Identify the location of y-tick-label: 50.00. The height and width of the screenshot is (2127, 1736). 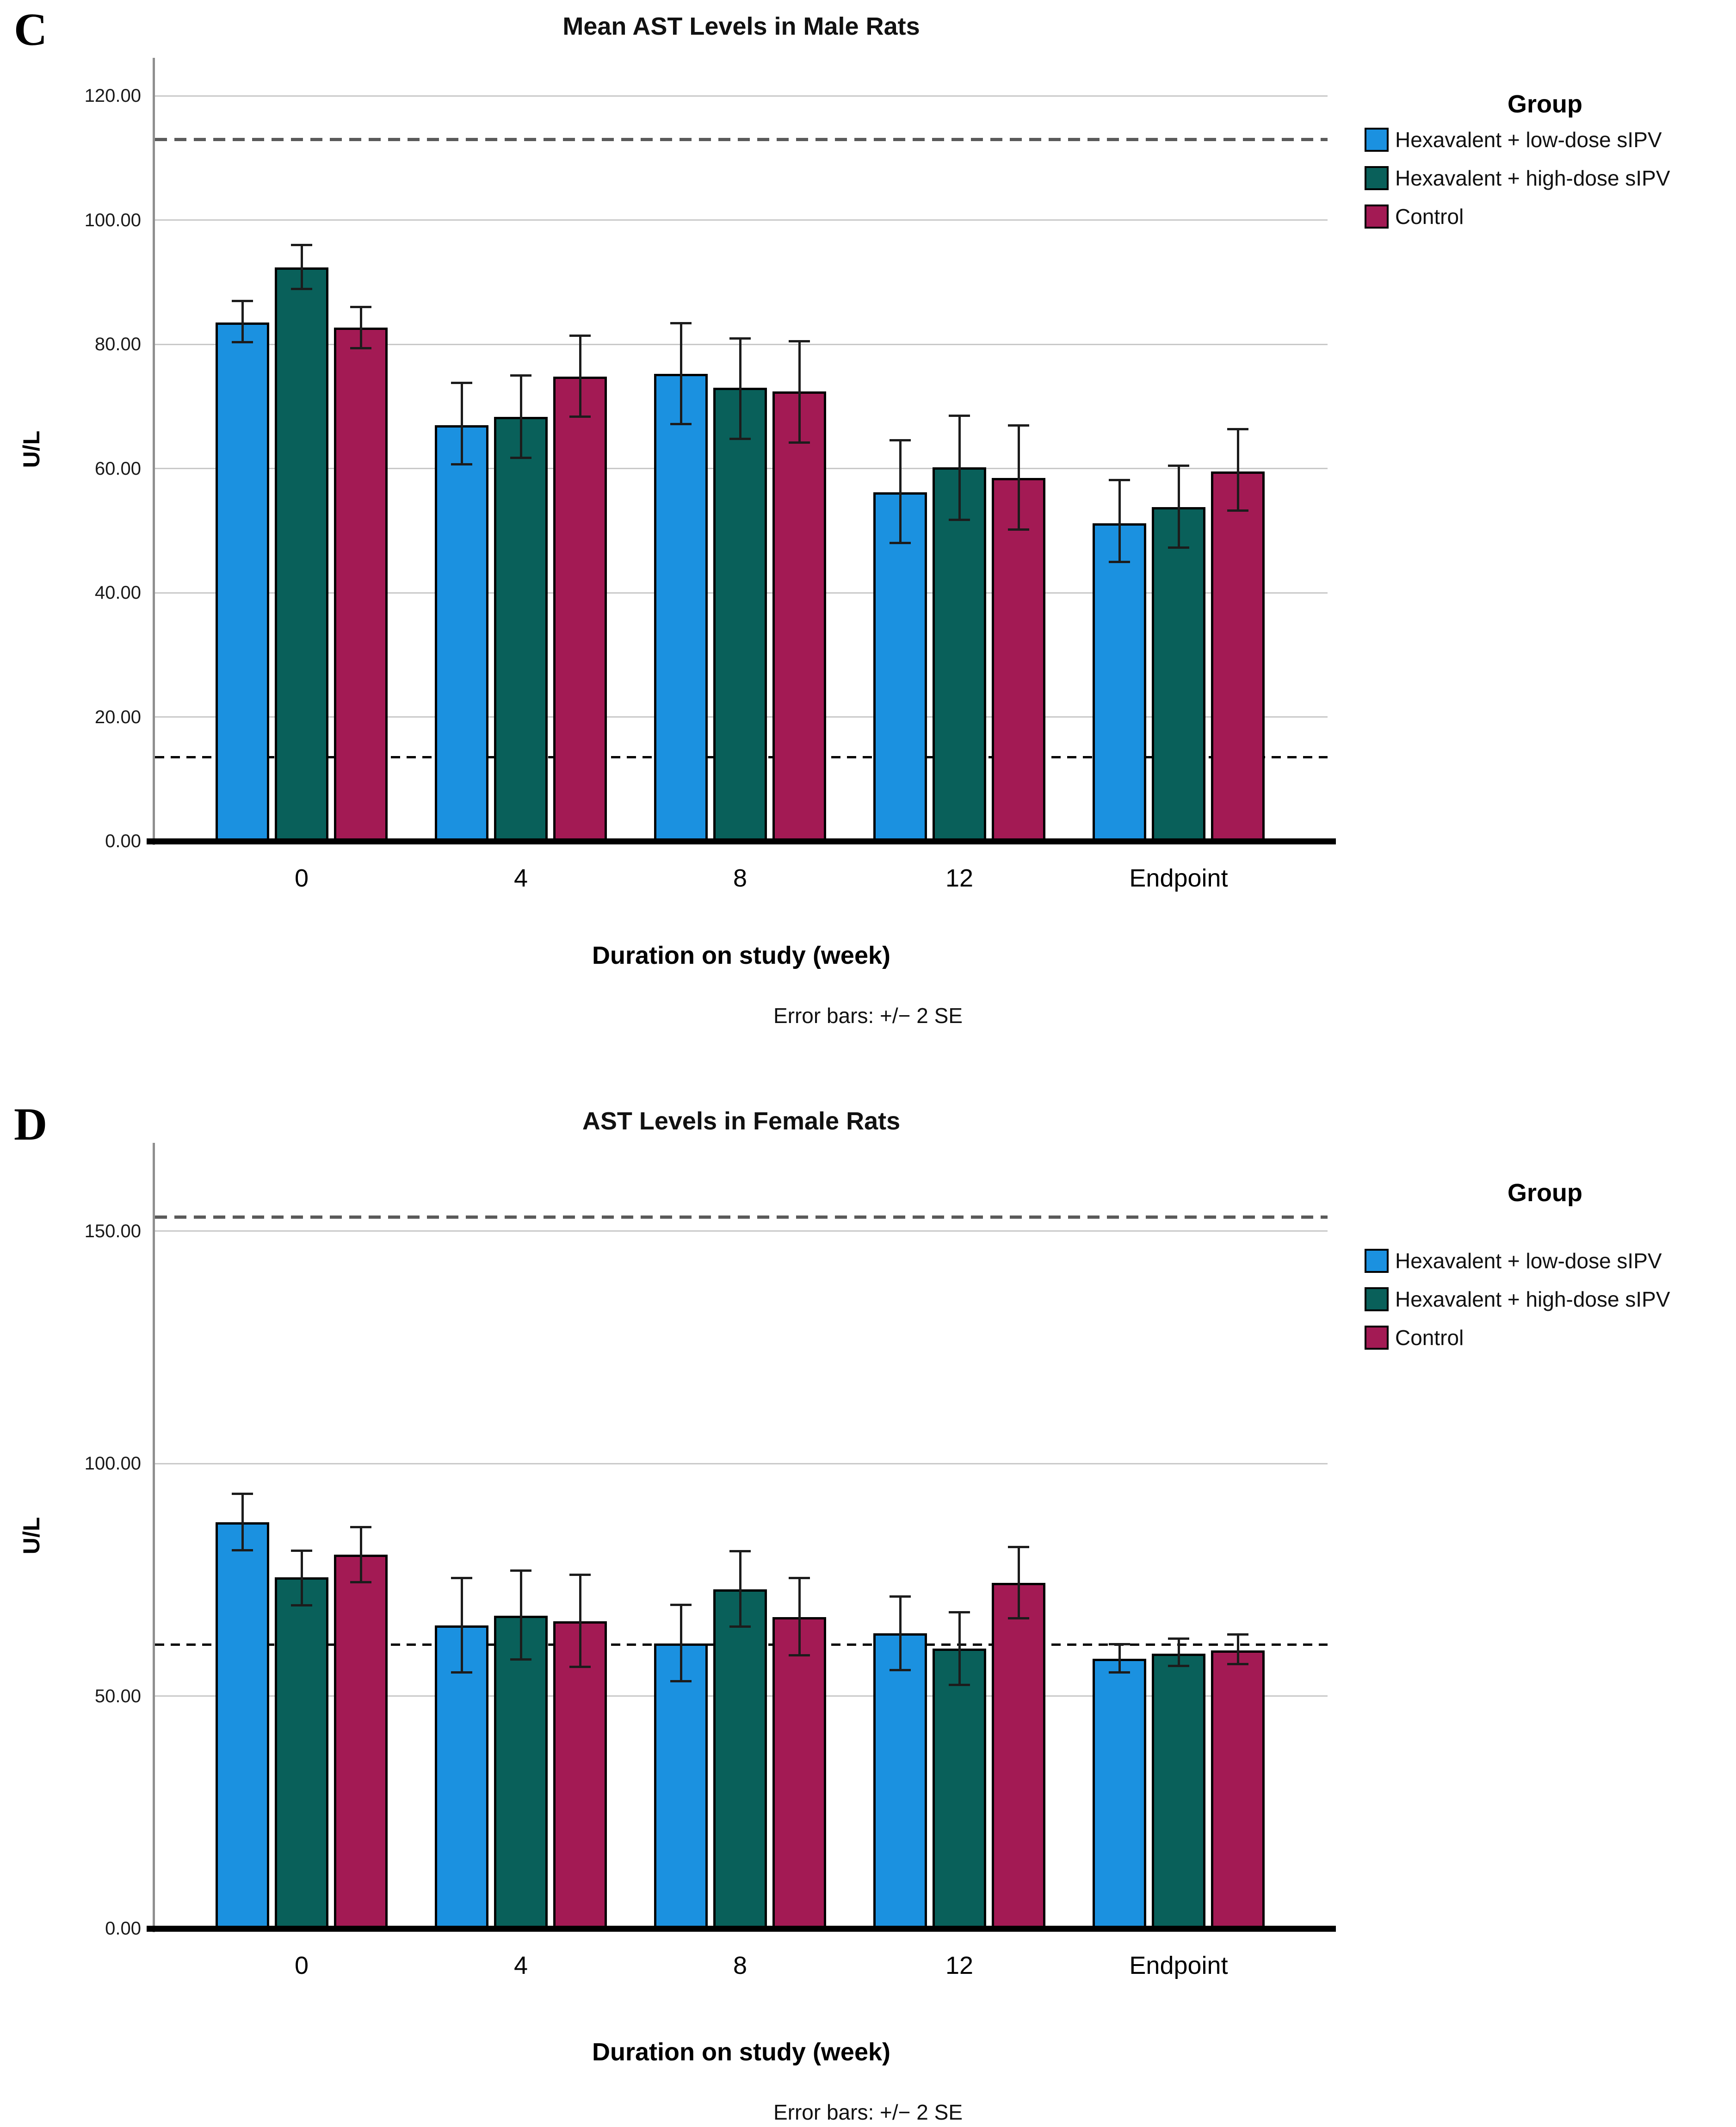
(117, 1696).